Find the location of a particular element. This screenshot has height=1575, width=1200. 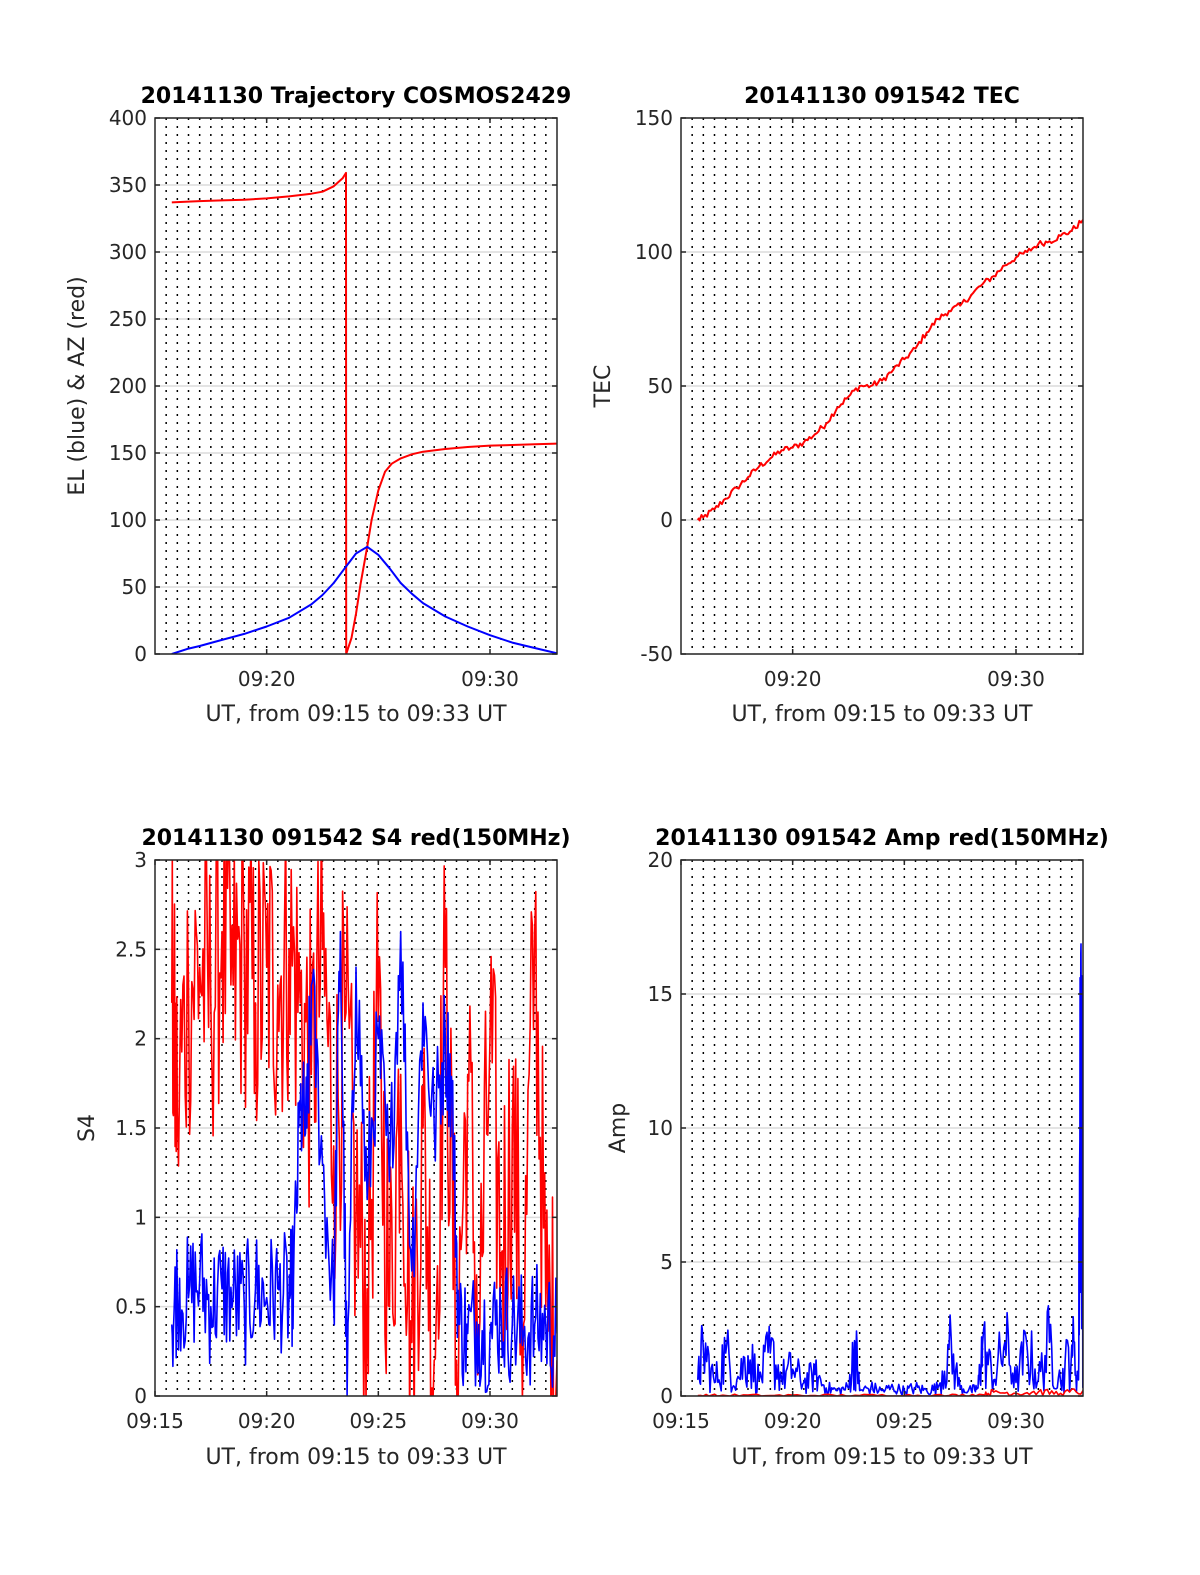

s4-ytick-label: 3 is located at coordinates (140, 860).